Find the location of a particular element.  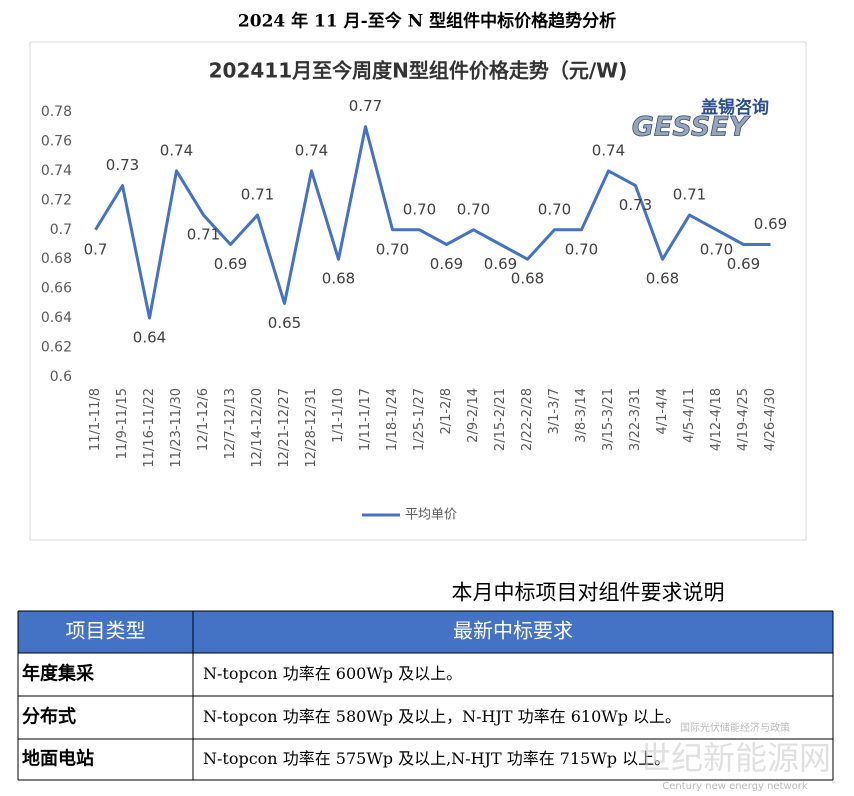

y-tick-label: 0.6 is located at coordinates (61, 377).